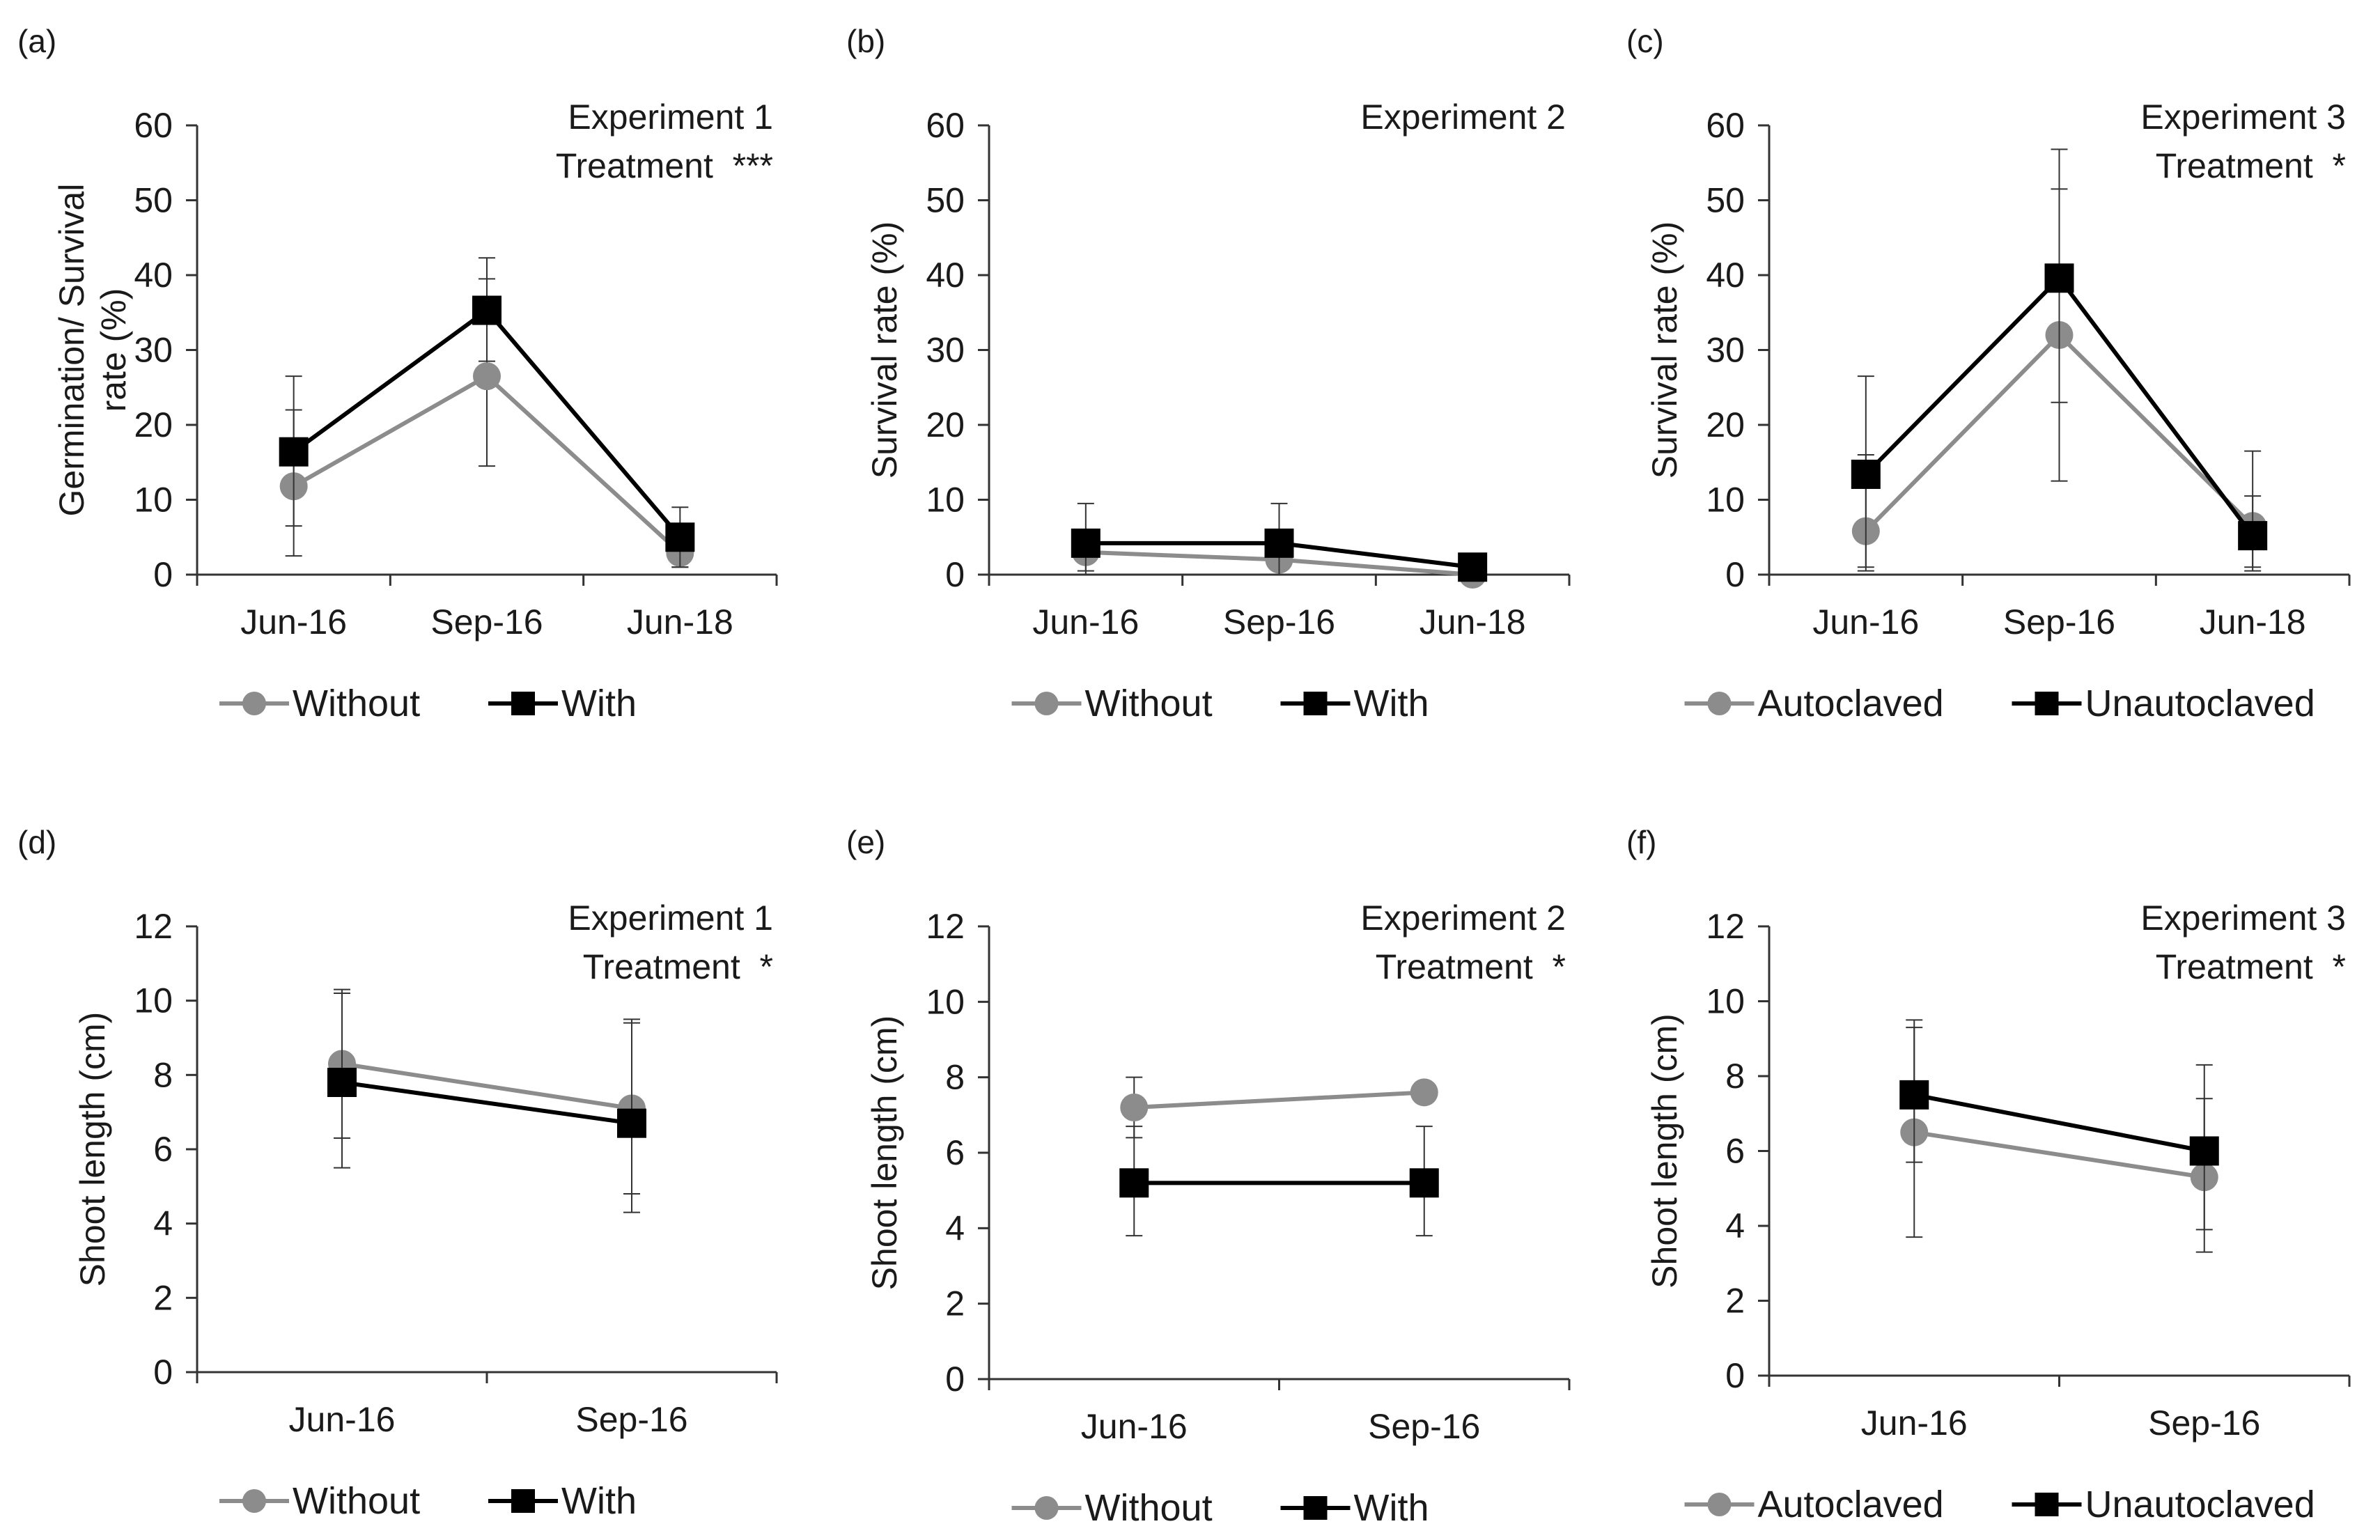 This screenshot has height=1540, width=2380. What do you see at coordinates (671, 919) in the screenshot?
I see `annotation-line: Experiment 1` at bounding box center [671, 919].